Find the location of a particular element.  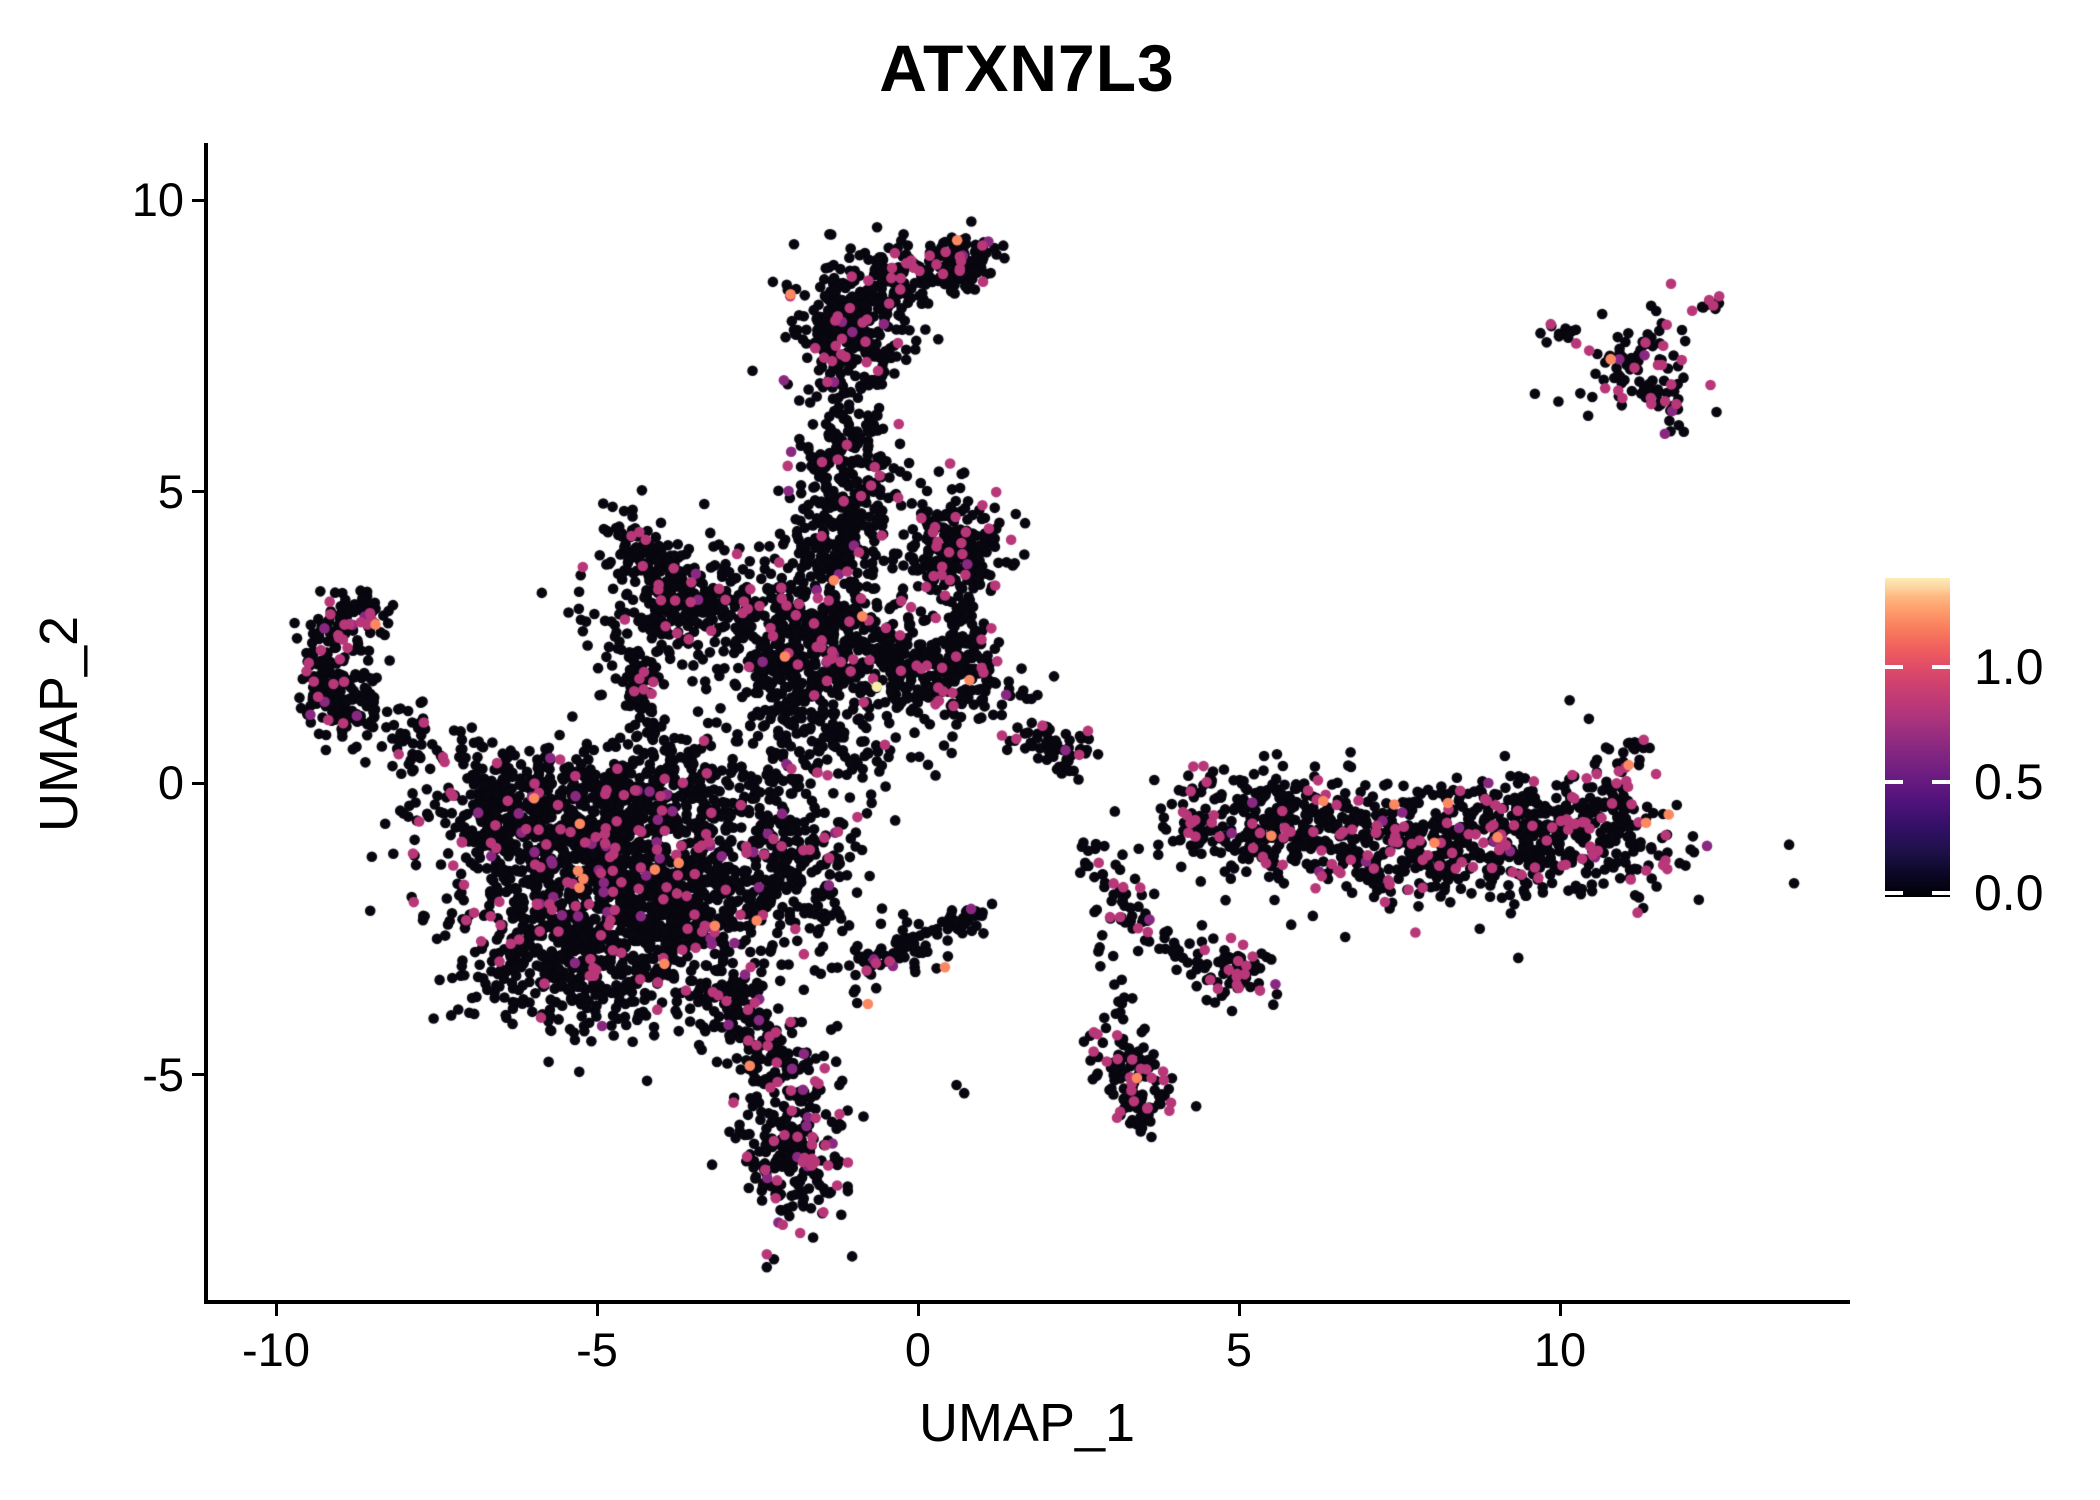

legend-colorbar is located at coordinates (1917, 737).